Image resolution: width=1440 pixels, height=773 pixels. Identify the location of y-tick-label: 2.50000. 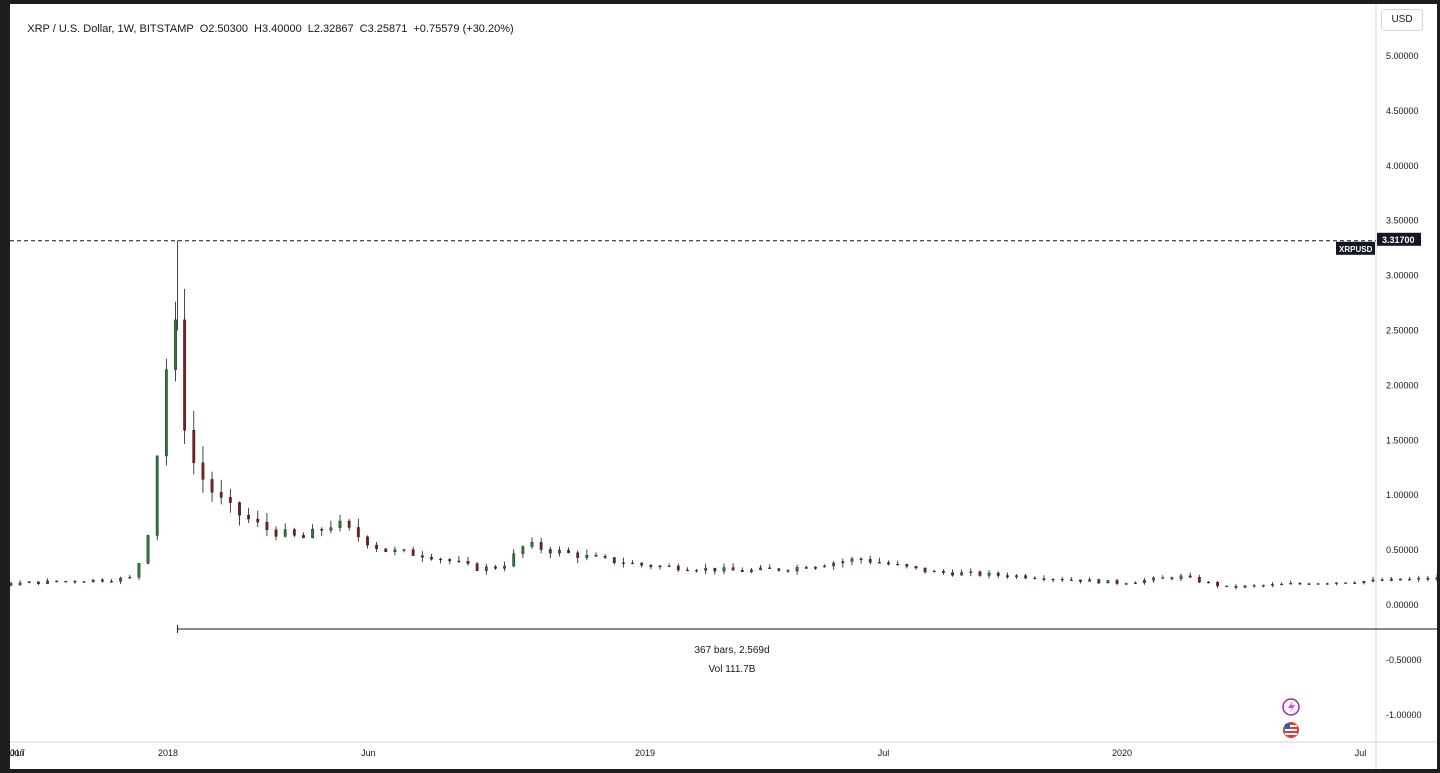
(1402, 331).